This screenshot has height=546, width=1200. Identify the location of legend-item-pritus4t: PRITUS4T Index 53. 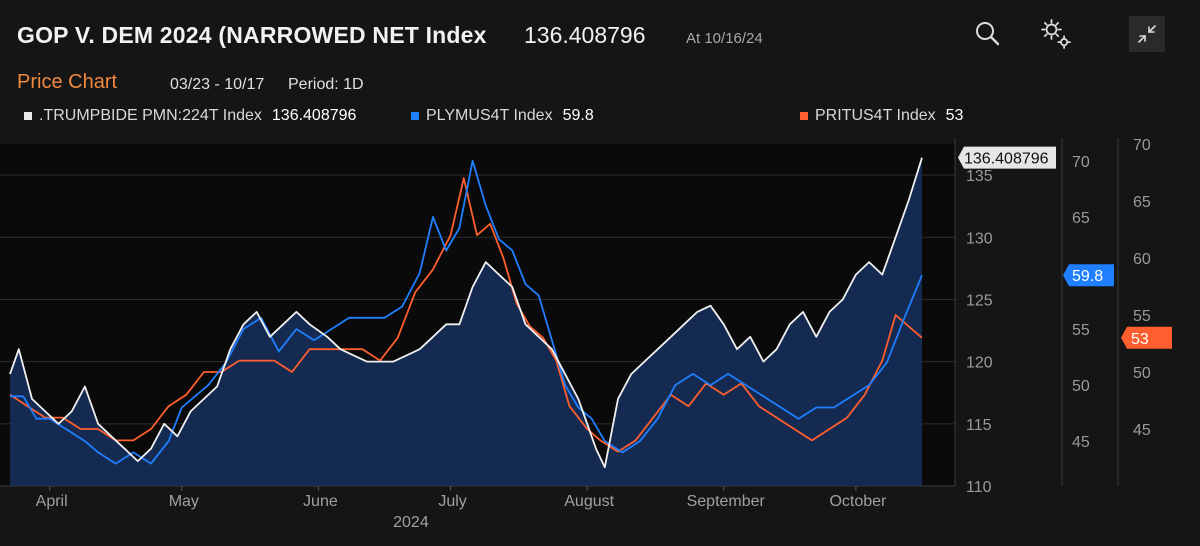
(881, 116).